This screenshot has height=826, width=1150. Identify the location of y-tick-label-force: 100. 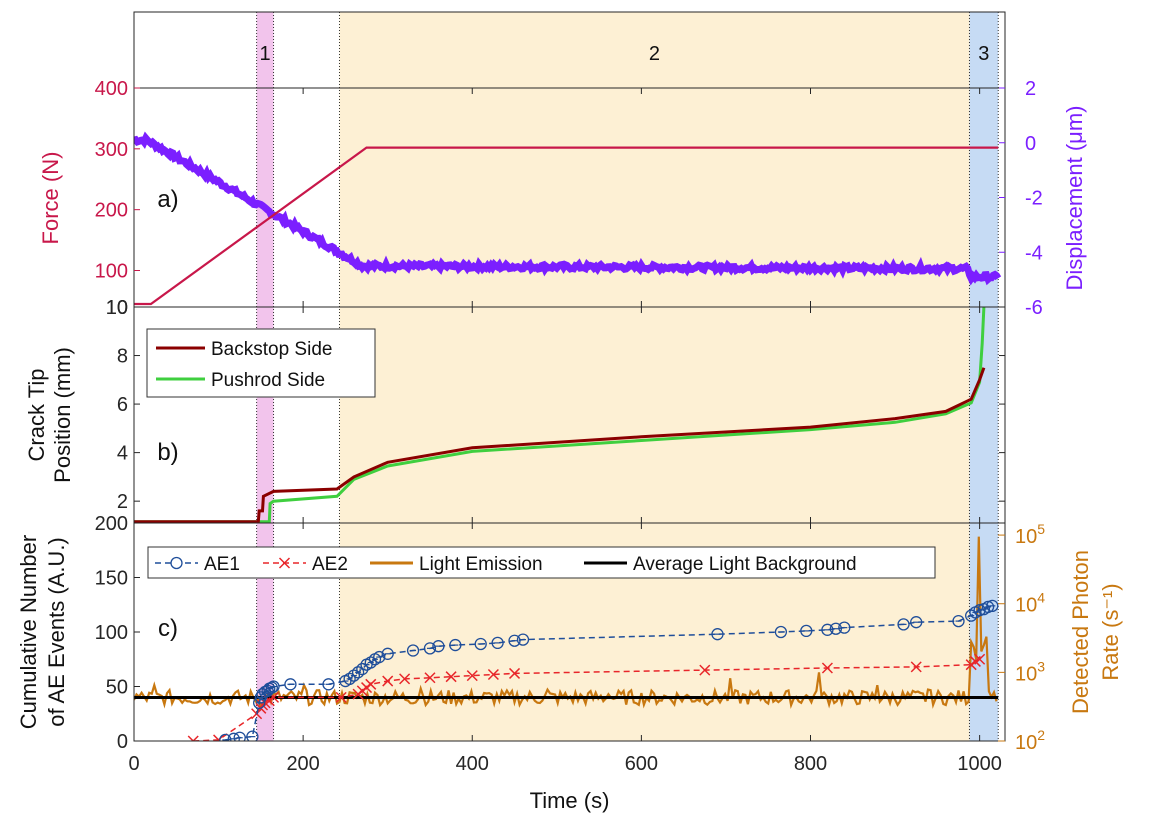
(111, 272).